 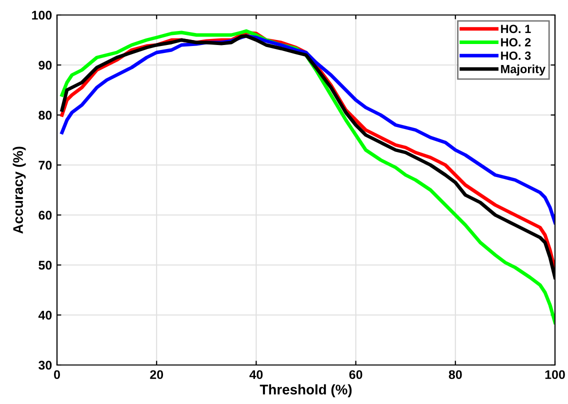 I want to click on y-axis-title: Accuracy (%), so click(x=19, y=190).